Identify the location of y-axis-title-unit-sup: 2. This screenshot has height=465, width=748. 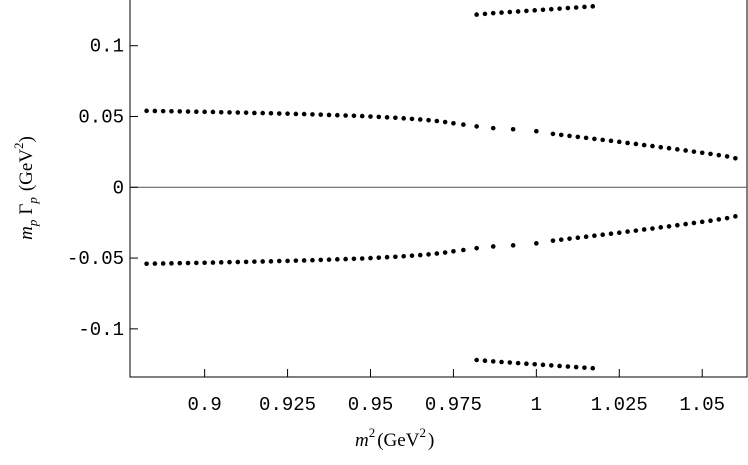
(18, 145).